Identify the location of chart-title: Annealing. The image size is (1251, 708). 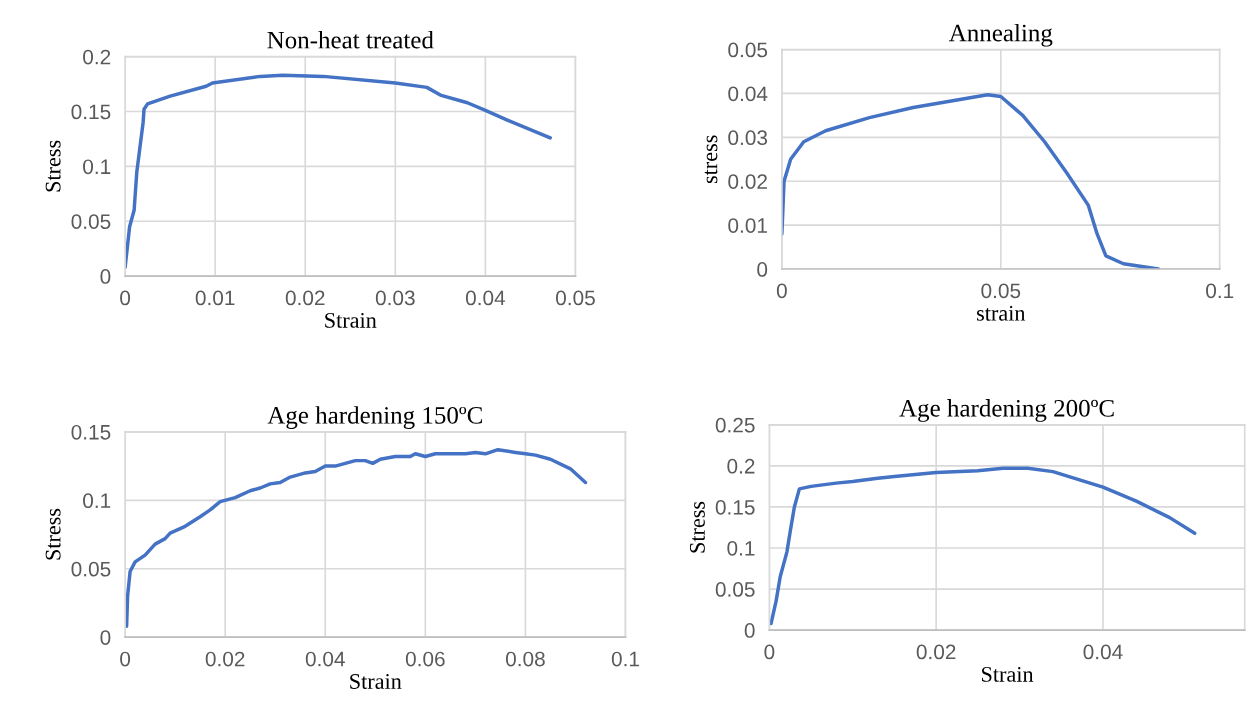
(1000, 35).